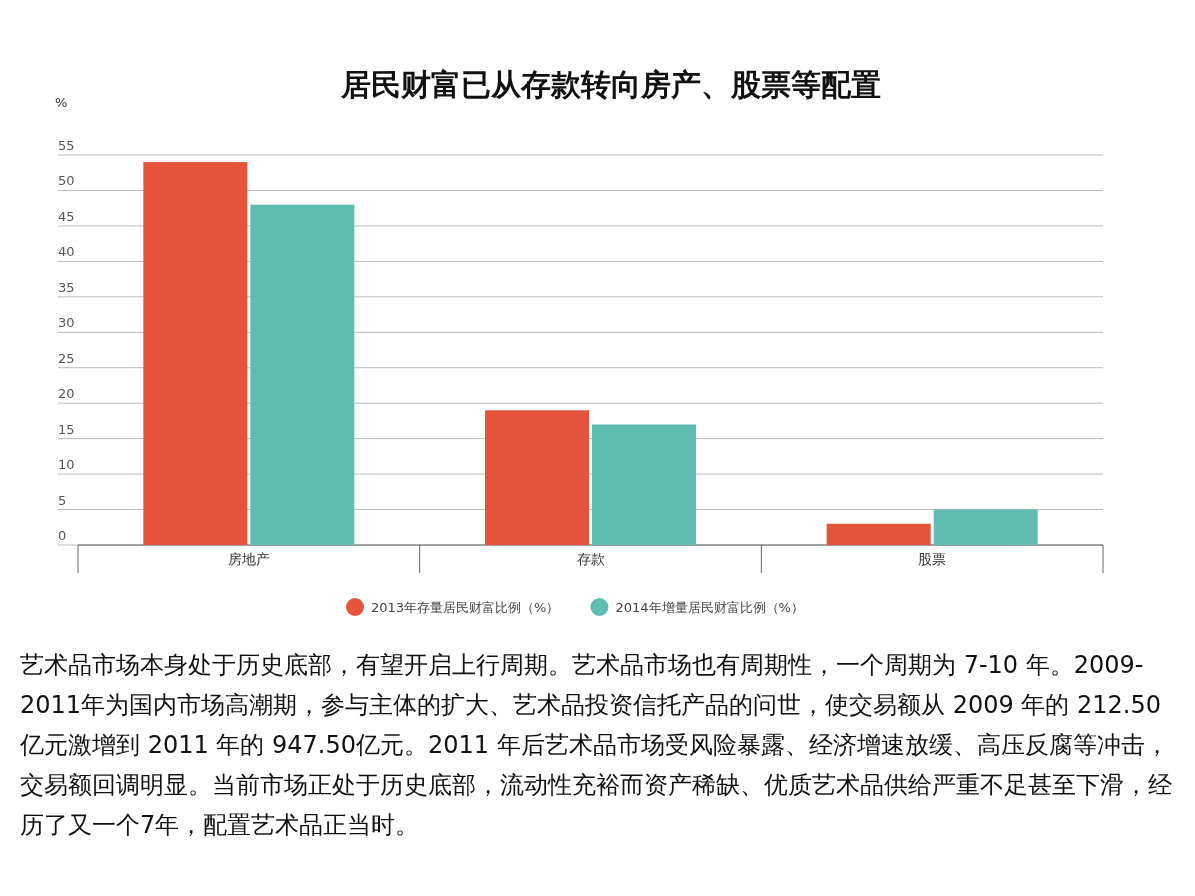 This screenshot has height=896, width=1195. I want to click on y-tick-label: 55, so click(66, 145).